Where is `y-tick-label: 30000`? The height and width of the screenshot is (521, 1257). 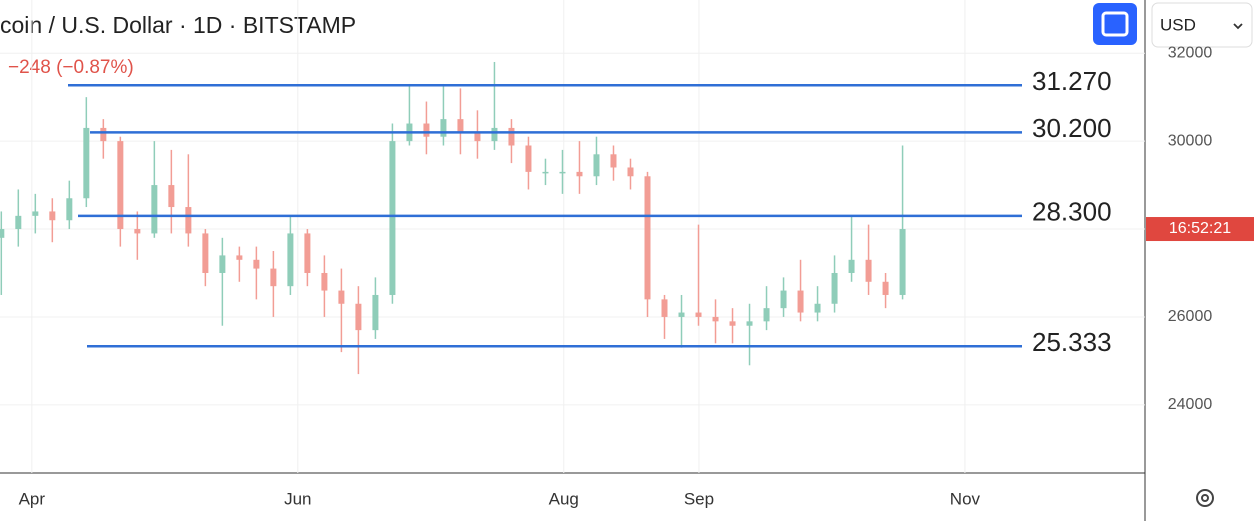
y-tick-label: 30000 is located at coordinates (1190, 140).